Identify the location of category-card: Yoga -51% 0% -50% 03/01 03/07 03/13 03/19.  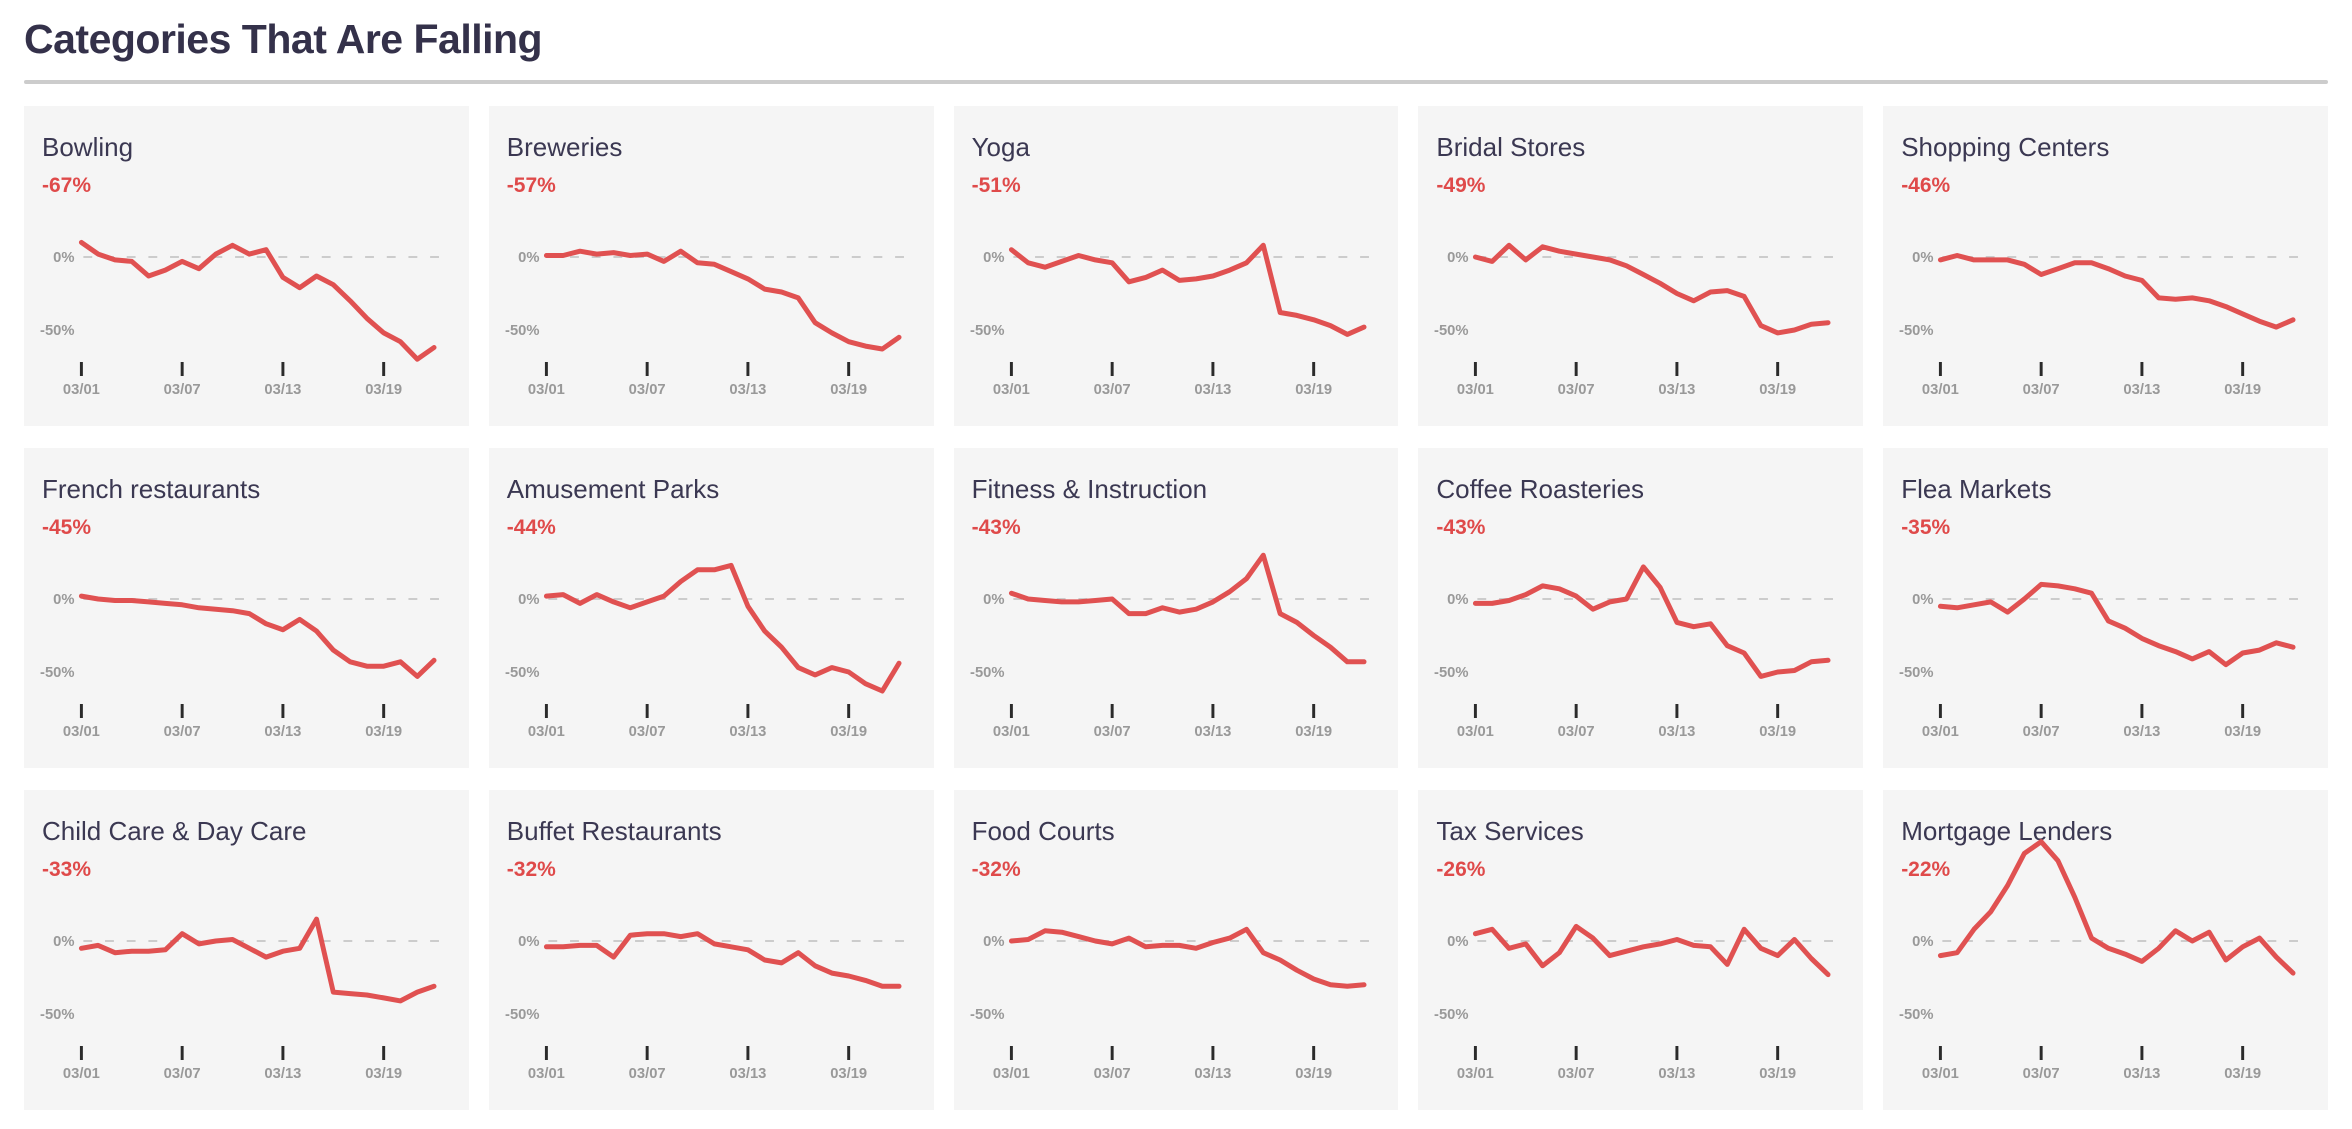
(1176, 266).